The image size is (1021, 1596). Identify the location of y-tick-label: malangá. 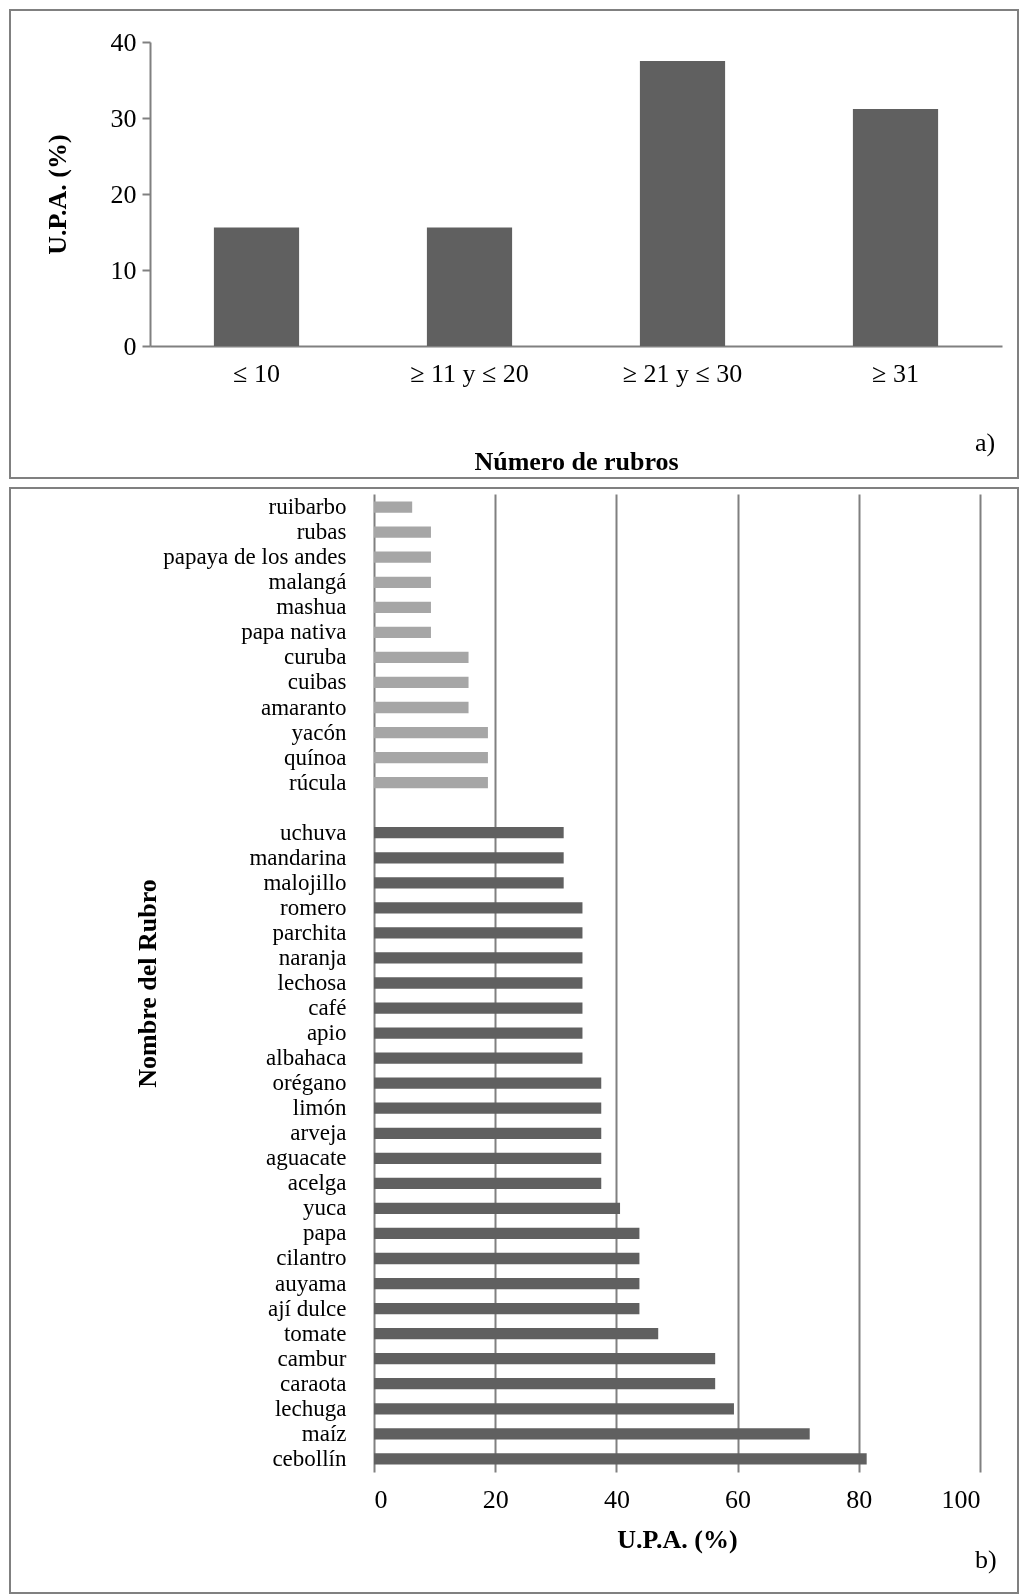
(307, 582).